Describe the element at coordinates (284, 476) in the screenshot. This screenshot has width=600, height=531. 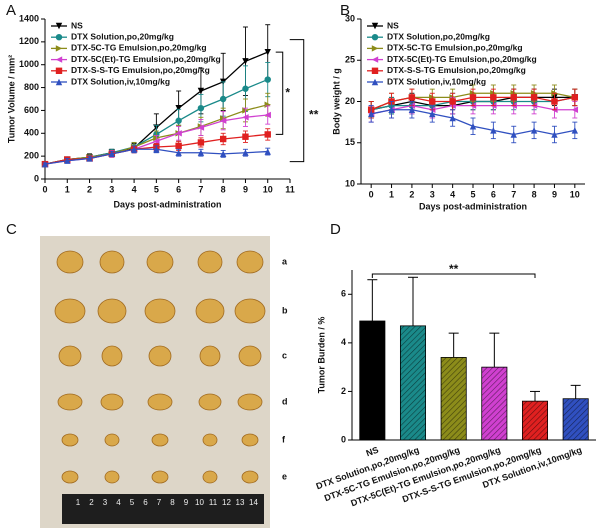
I see `row-label: e` at that location.